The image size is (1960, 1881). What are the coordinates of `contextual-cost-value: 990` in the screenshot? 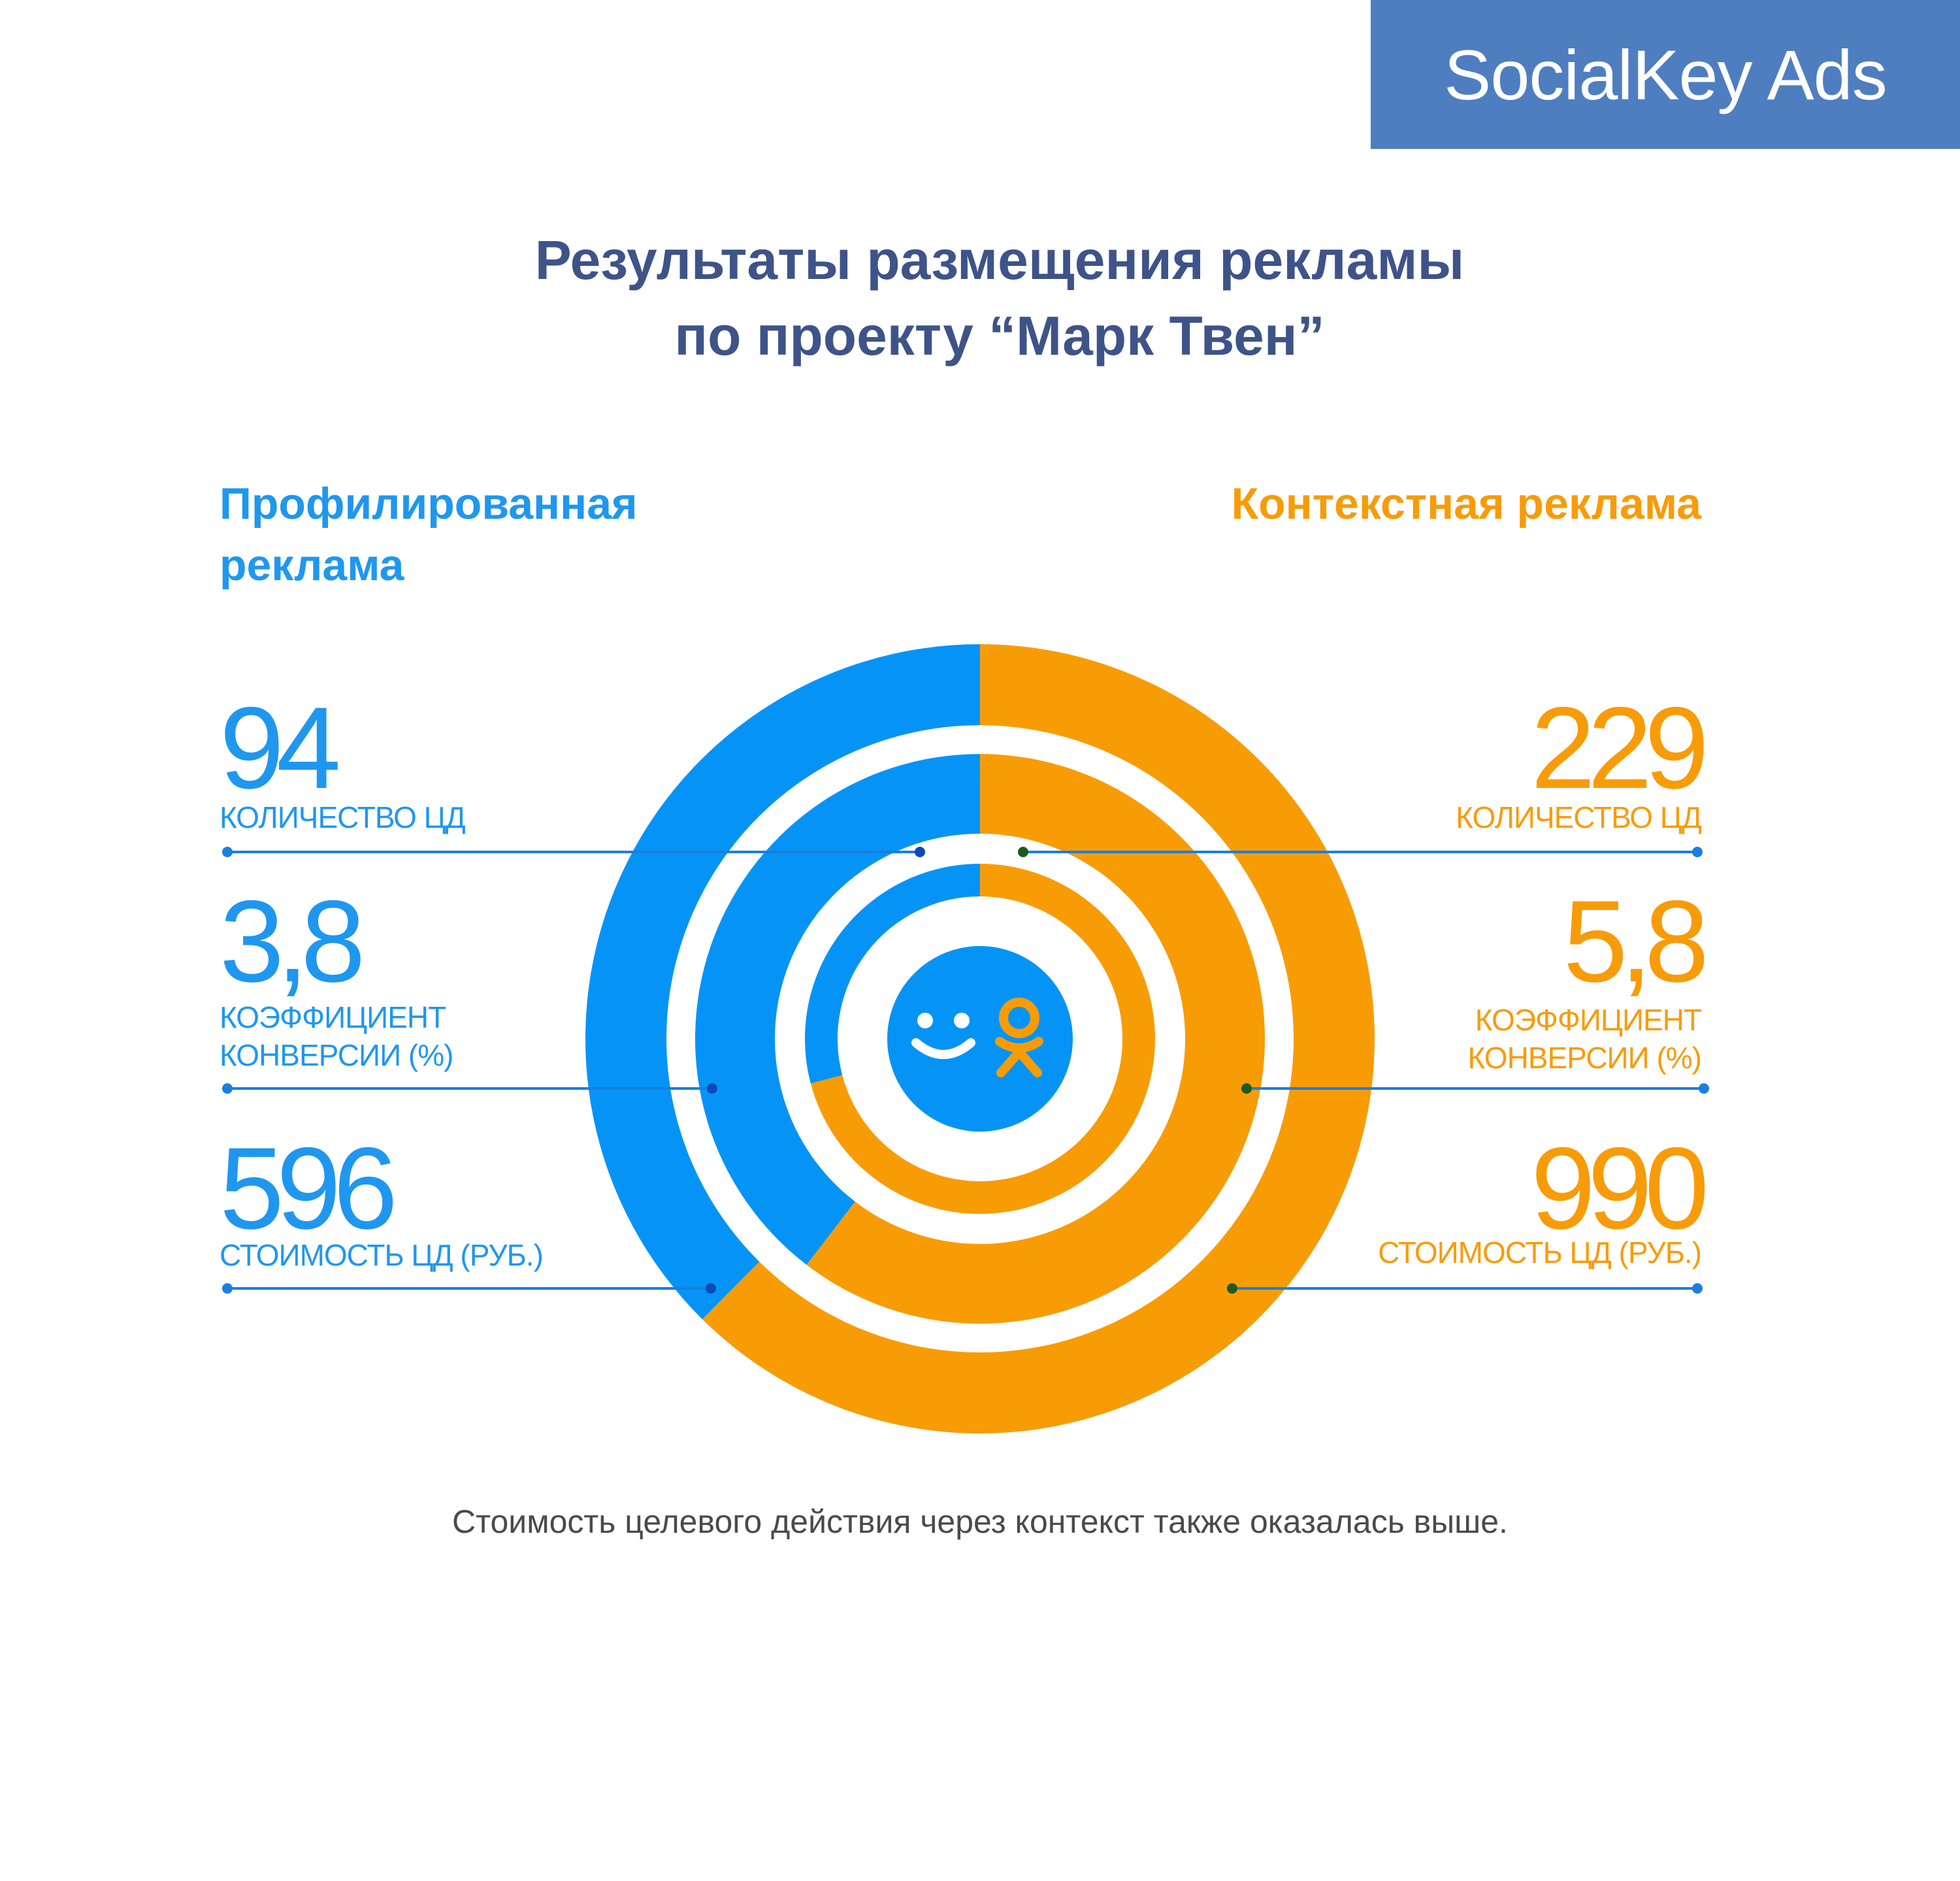 It's located at (1620, 1188).